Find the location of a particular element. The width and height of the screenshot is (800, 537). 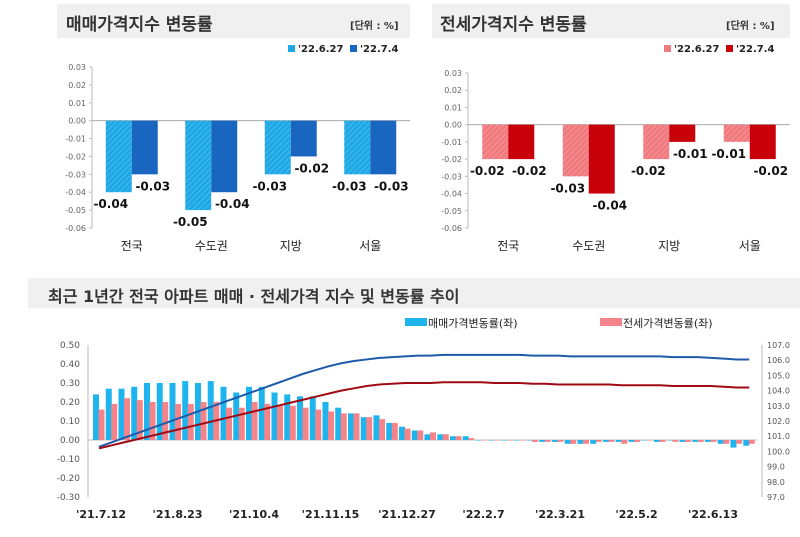

y-tick-label: -0.02 is located at coordinates (75, 156).